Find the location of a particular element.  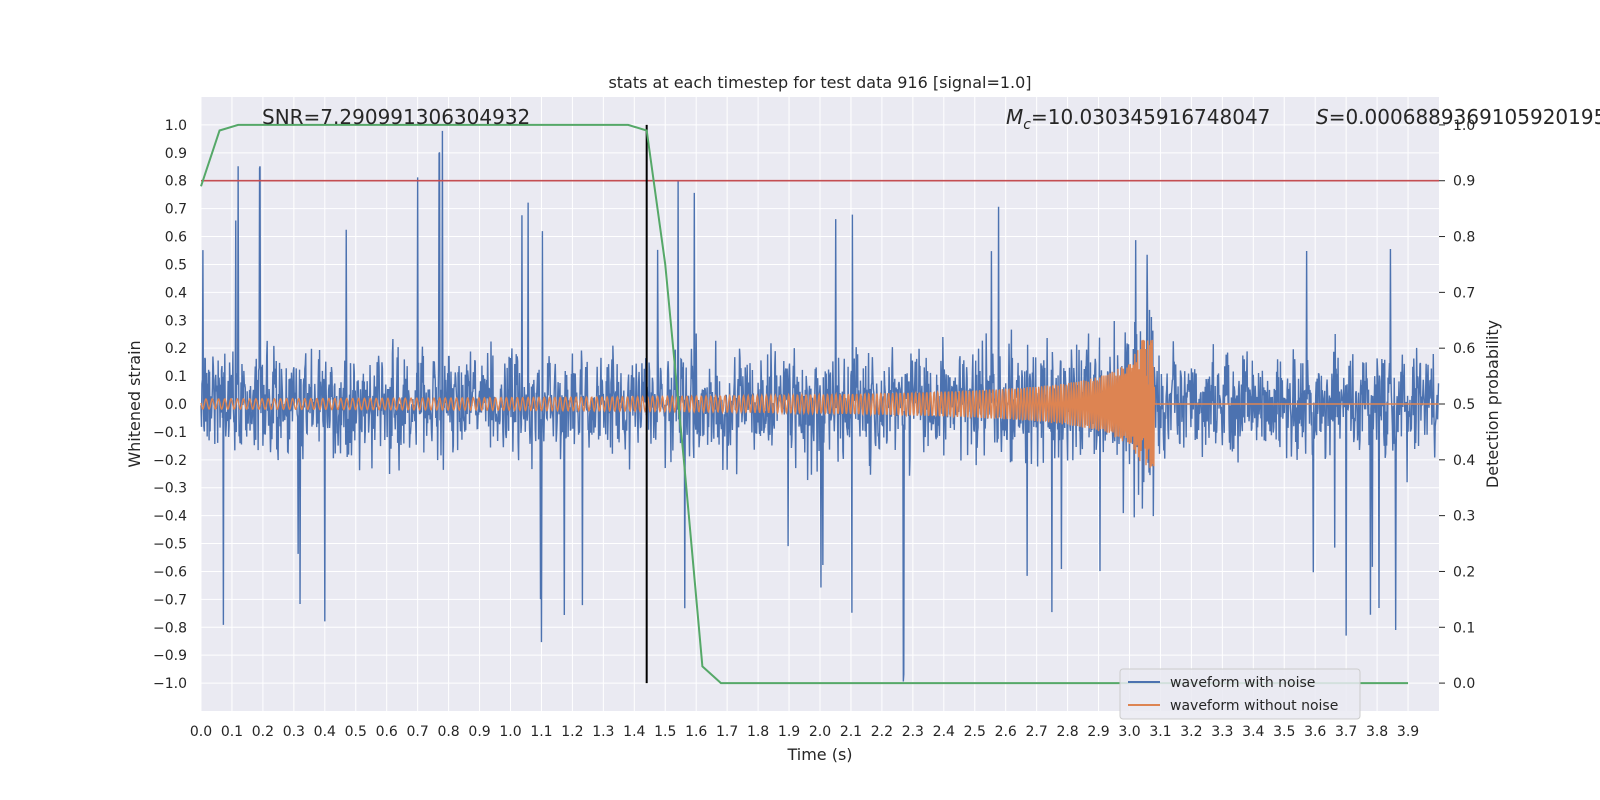

s-annotation: S=0.0006889369105920195 is located at coordinates (1458, 117).